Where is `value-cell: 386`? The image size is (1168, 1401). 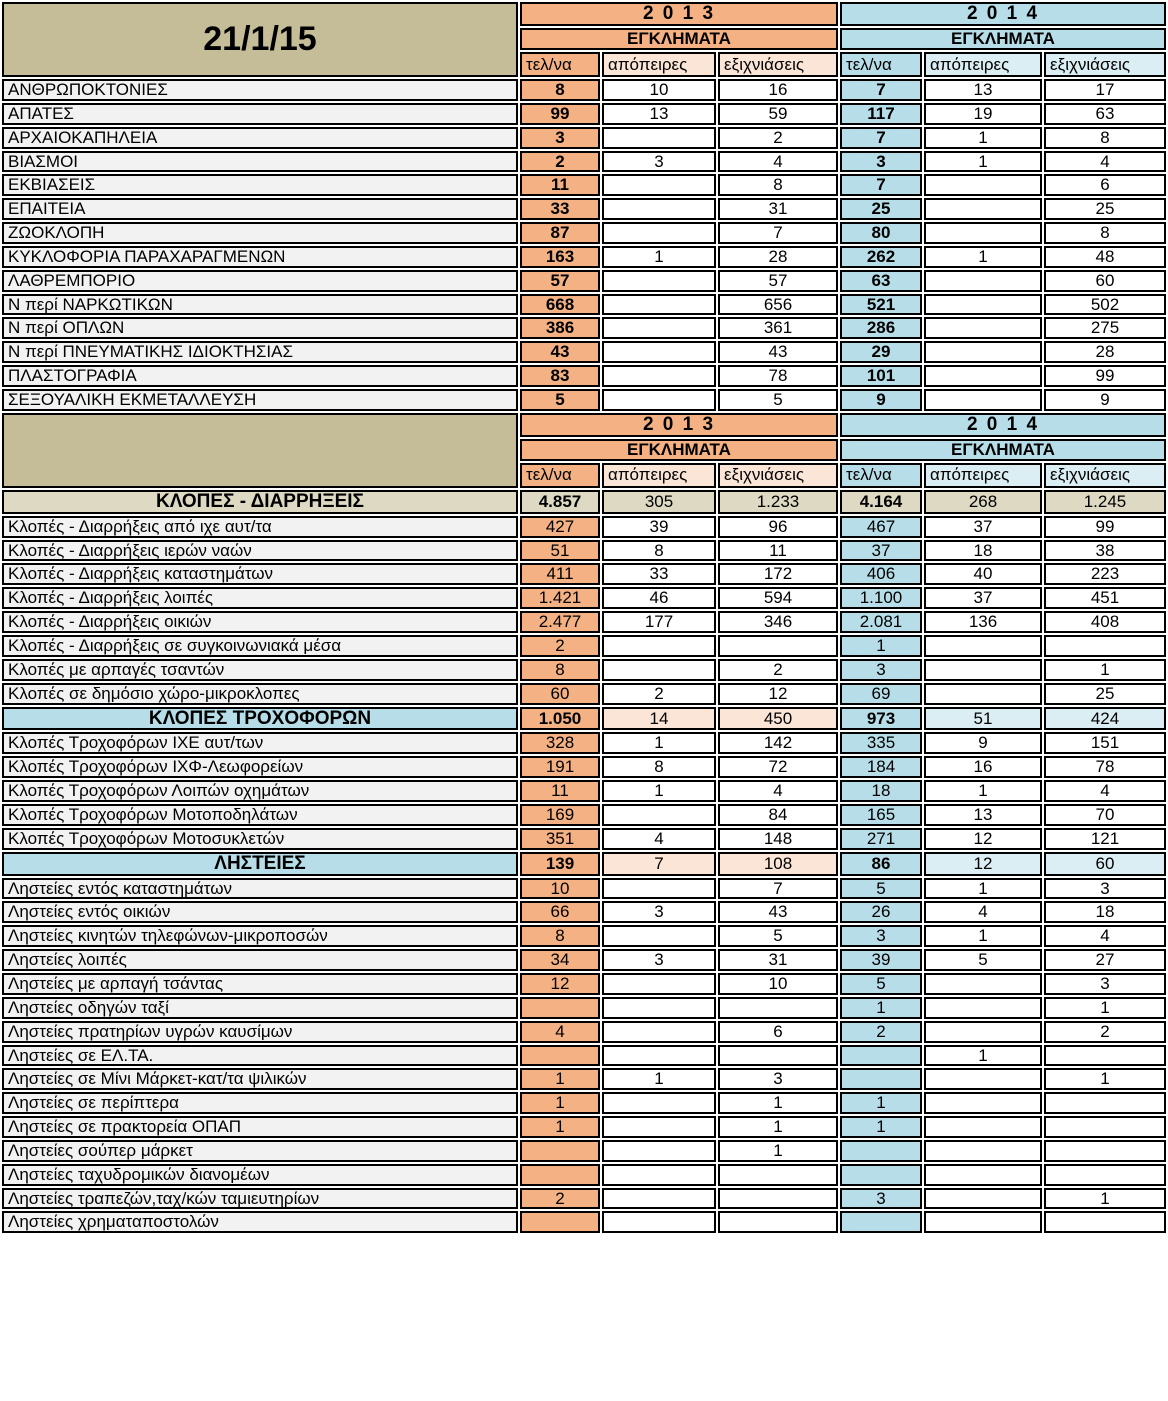
value-cell: 386 is located at coordinates (560, 328).